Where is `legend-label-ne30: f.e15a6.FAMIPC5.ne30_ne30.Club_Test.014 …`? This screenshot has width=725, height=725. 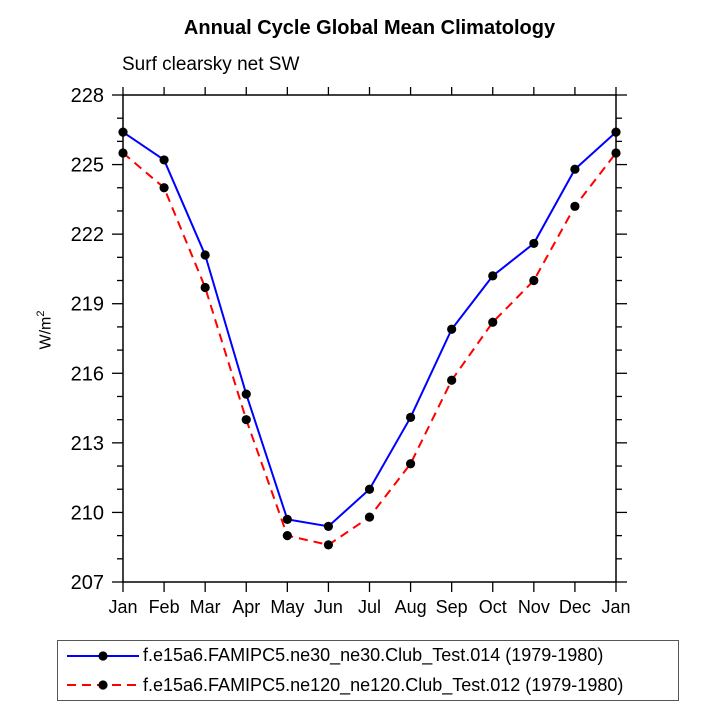
legend-label-ne30: f.e15a6.FAMIPC5.ne30_ne30.Club_Test.014 … is located at coordinates (373, 655).